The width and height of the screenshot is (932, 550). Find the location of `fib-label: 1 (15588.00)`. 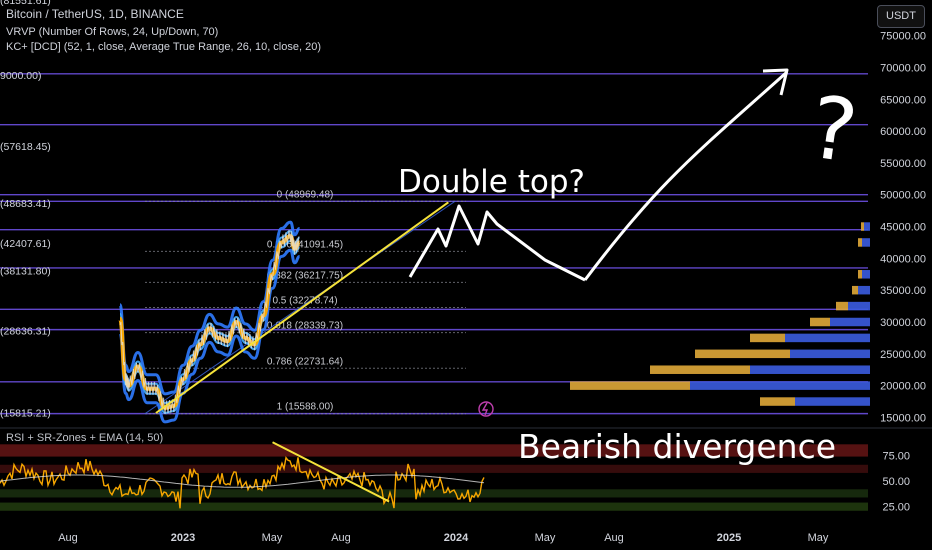

fib-label: 1 (15588.00) is located at coordinates (305, 407).